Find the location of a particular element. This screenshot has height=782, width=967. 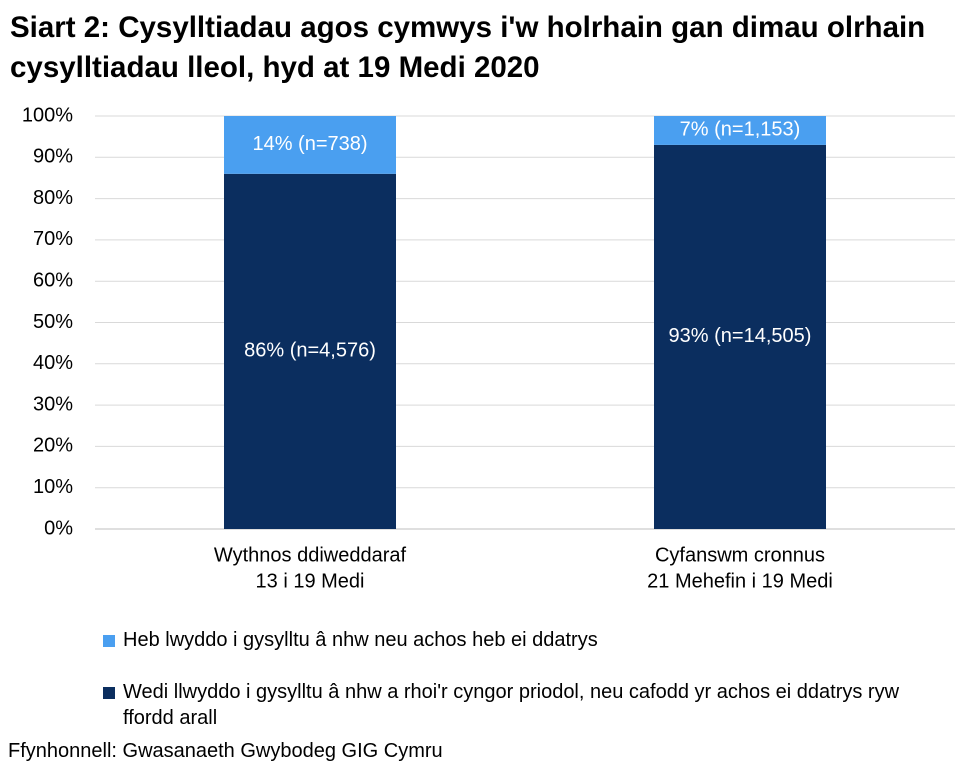

y-tick-label: 10% is located at coordinates (53, 487).